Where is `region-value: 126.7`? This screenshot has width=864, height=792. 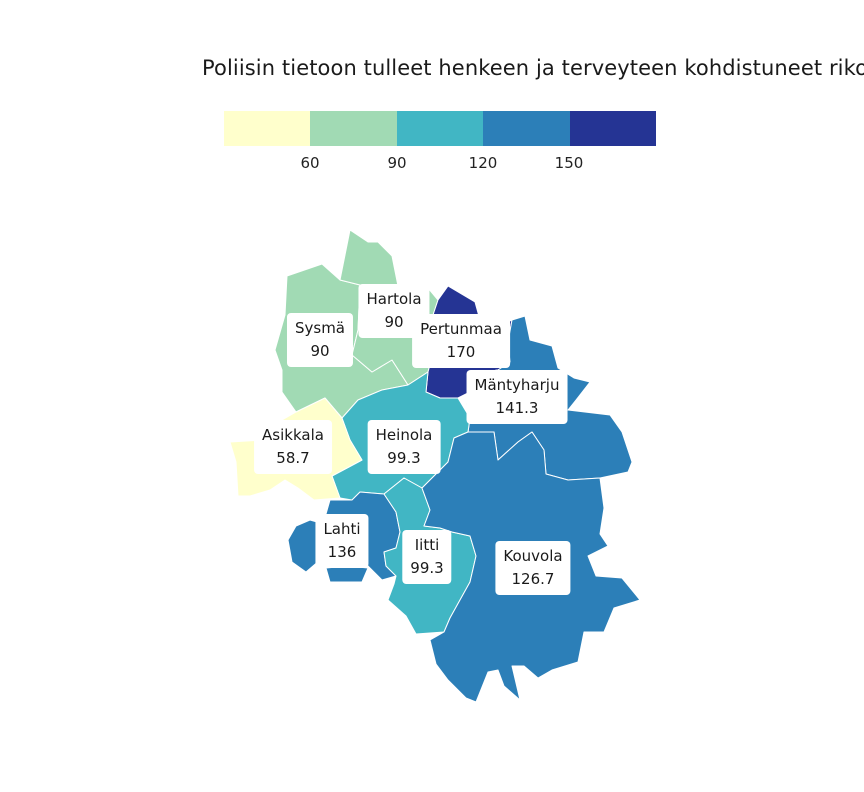
region-value: 126.7 is located at coordinates (533, 579).